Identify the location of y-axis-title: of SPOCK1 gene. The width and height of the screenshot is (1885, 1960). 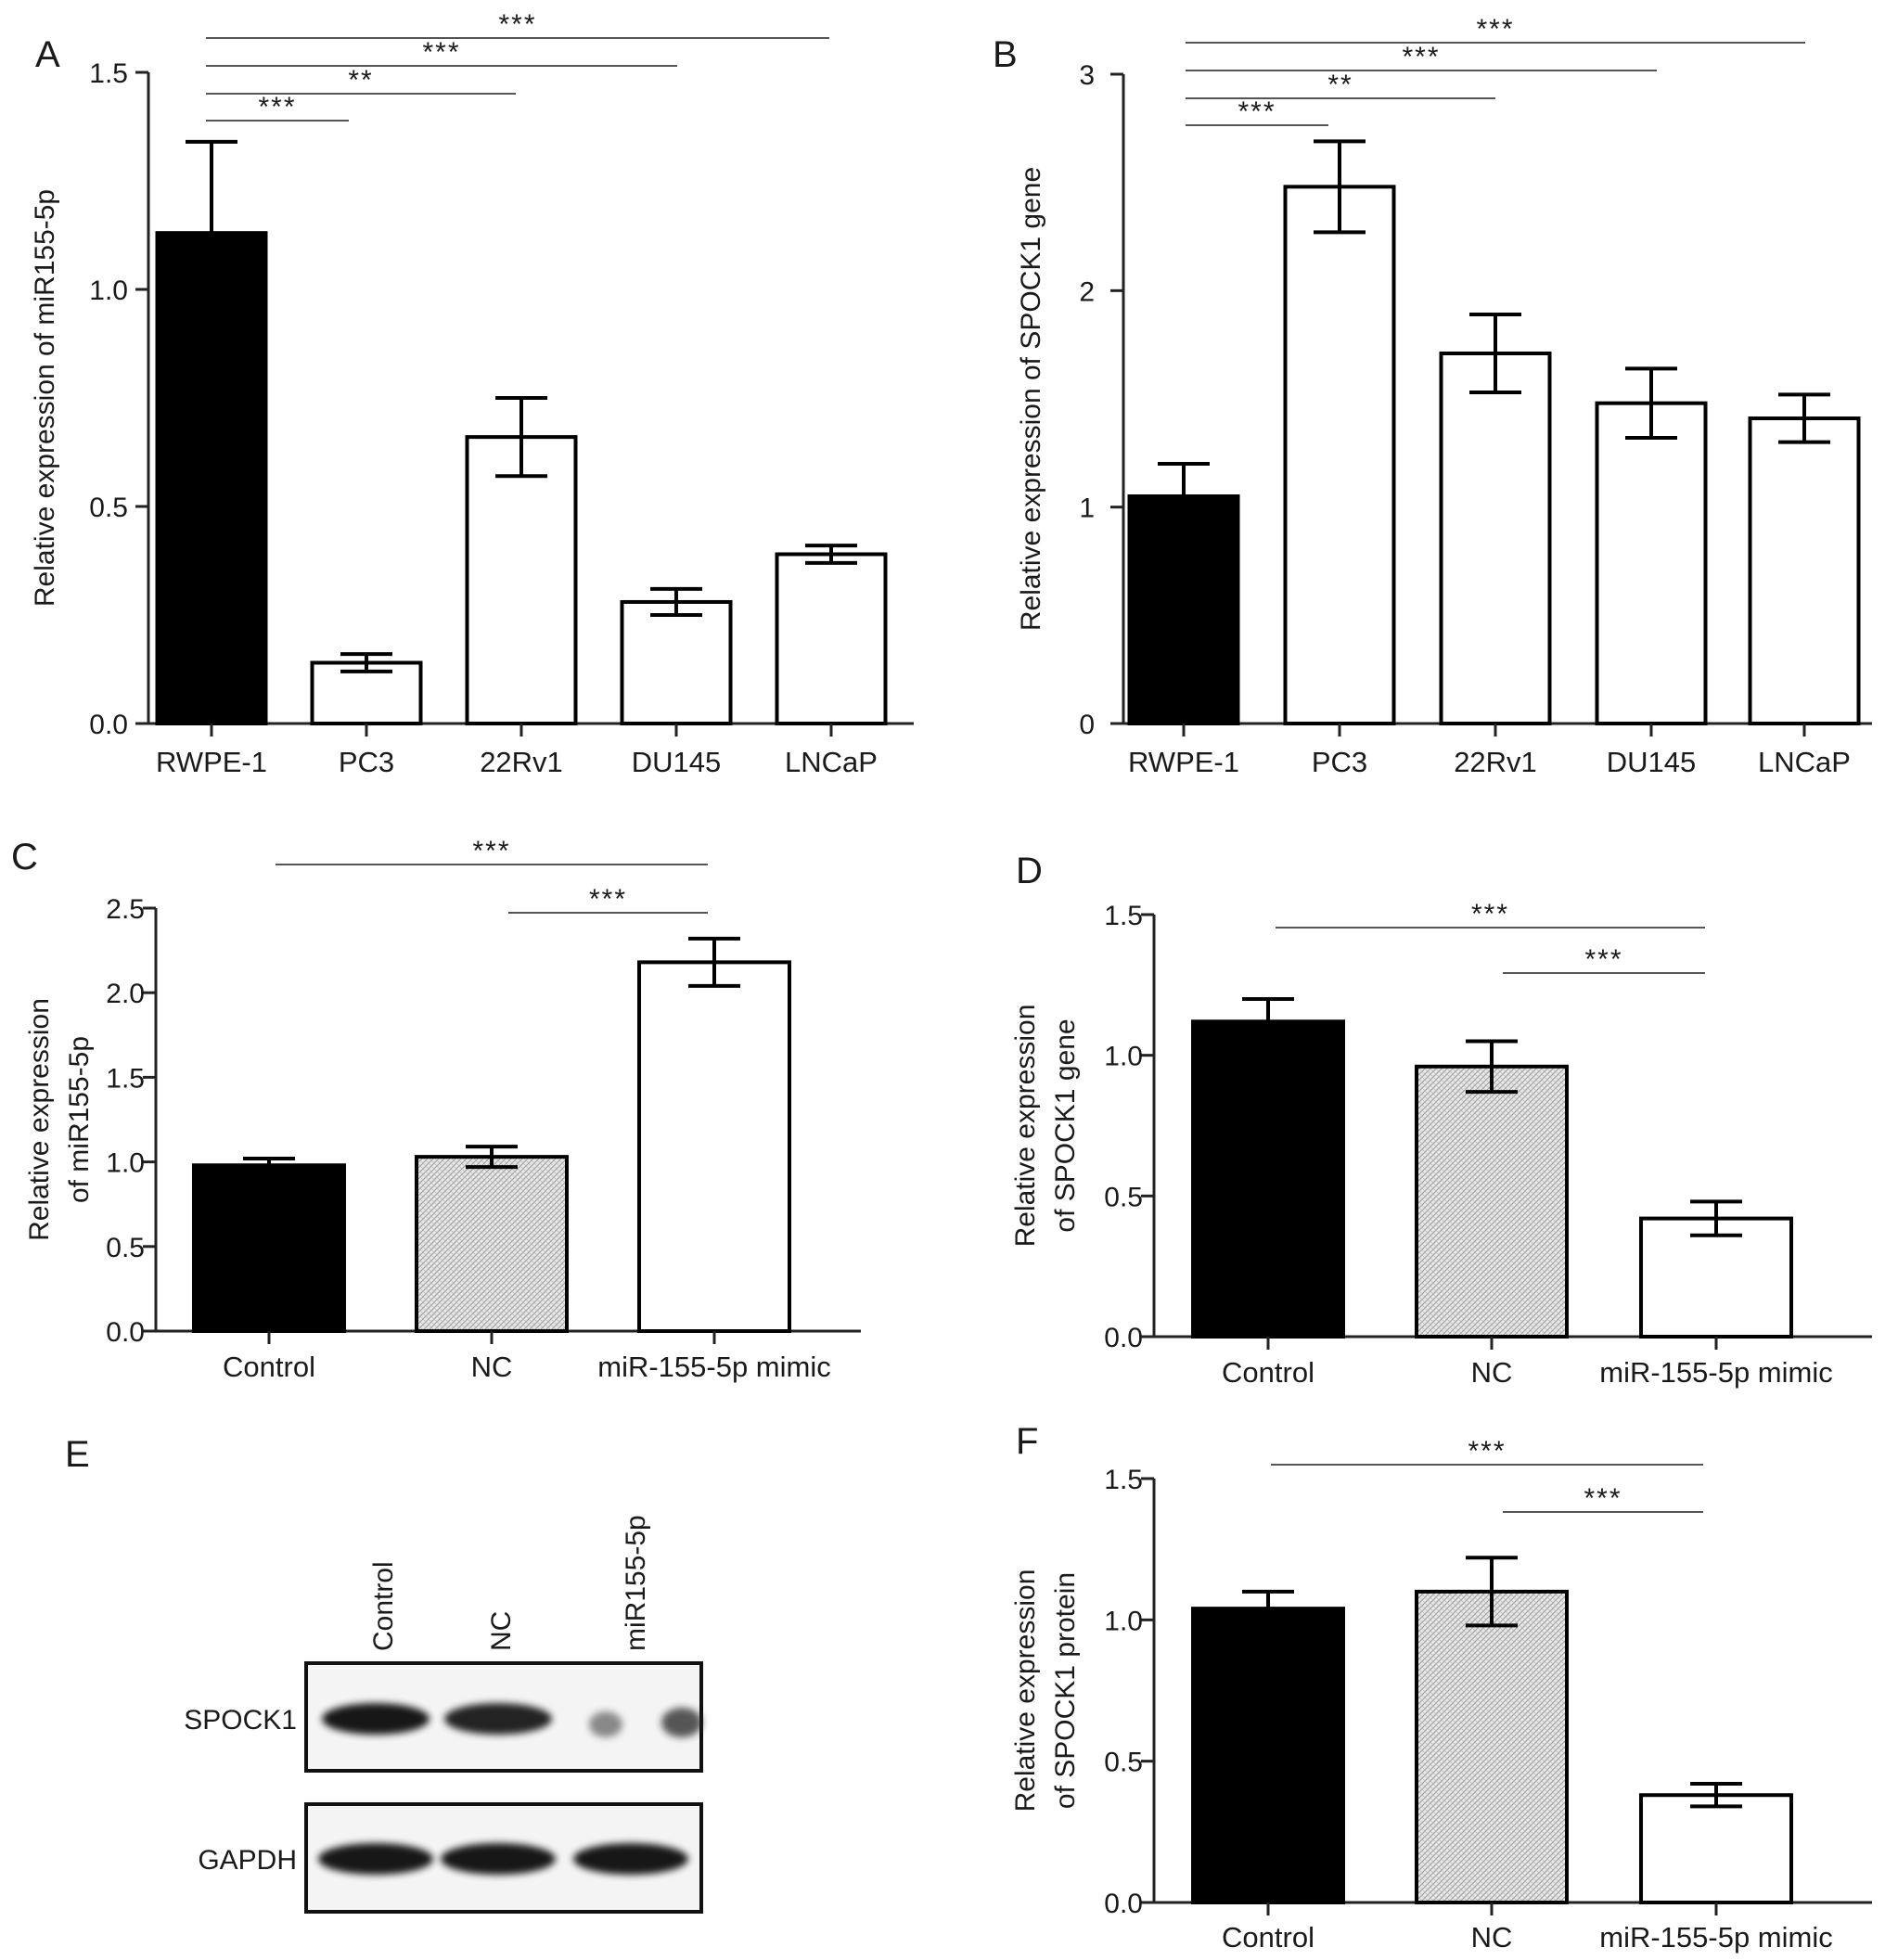
(1065, 1125).